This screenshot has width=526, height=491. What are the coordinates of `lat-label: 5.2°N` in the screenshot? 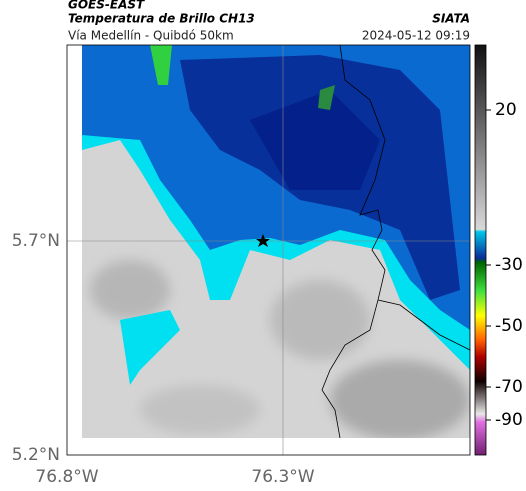 It's located at (36, 455).